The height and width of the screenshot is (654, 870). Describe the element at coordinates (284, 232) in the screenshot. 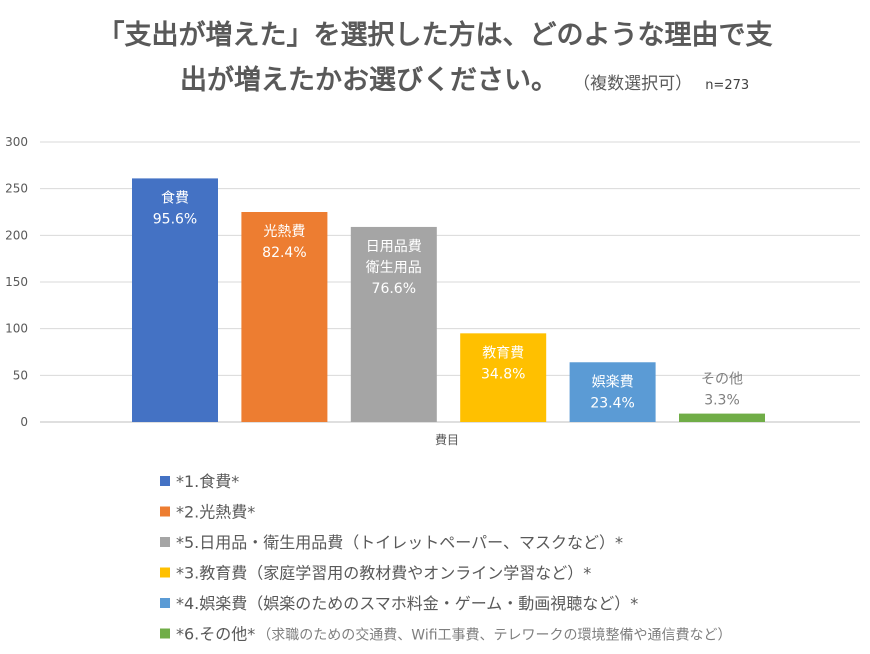

I see `data-label: 光熱費` at that location.